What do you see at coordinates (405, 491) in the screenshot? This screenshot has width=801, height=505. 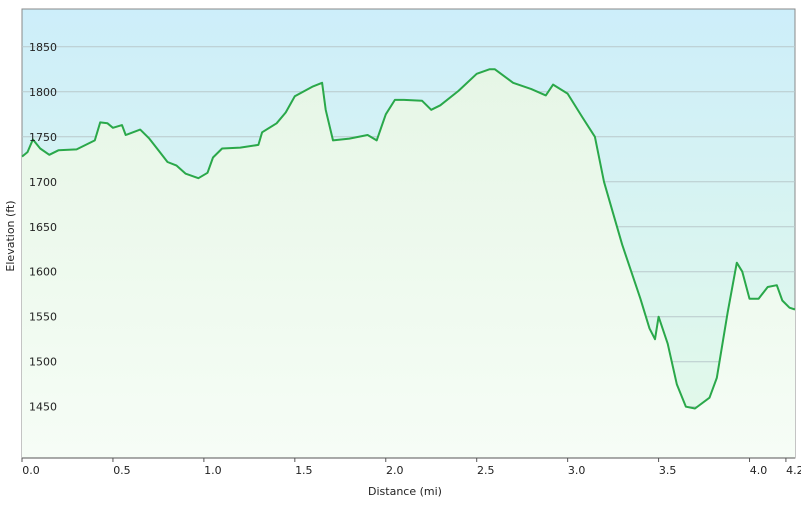 I see `x-axis-label: Distance (mi)` at bounding box center [405, 491].